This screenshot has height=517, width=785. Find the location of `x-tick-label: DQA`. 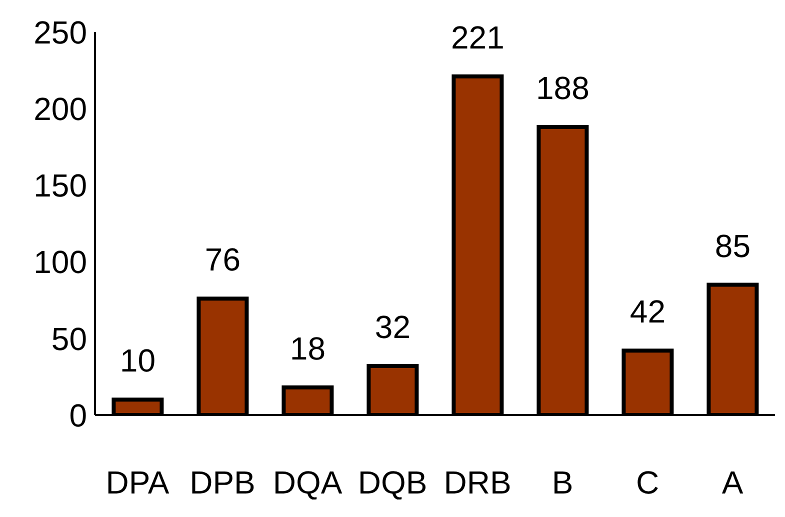

x-tick-label: DQA is located at coordinates (307, 482).